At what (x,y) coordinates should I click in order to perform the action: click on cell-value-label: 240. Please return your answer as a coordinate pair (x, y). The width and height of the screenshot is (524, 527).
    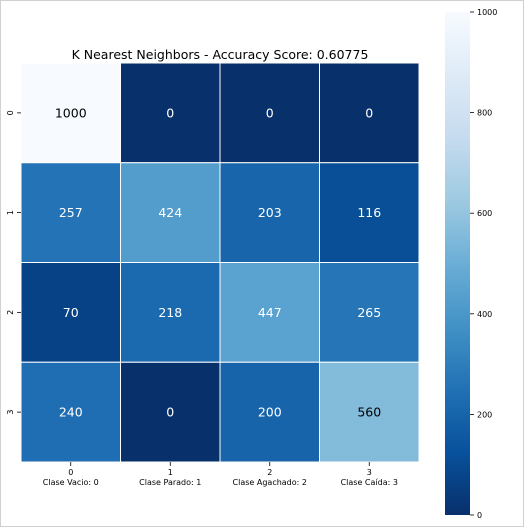
    Looking at the image, I should click on (71, 412).